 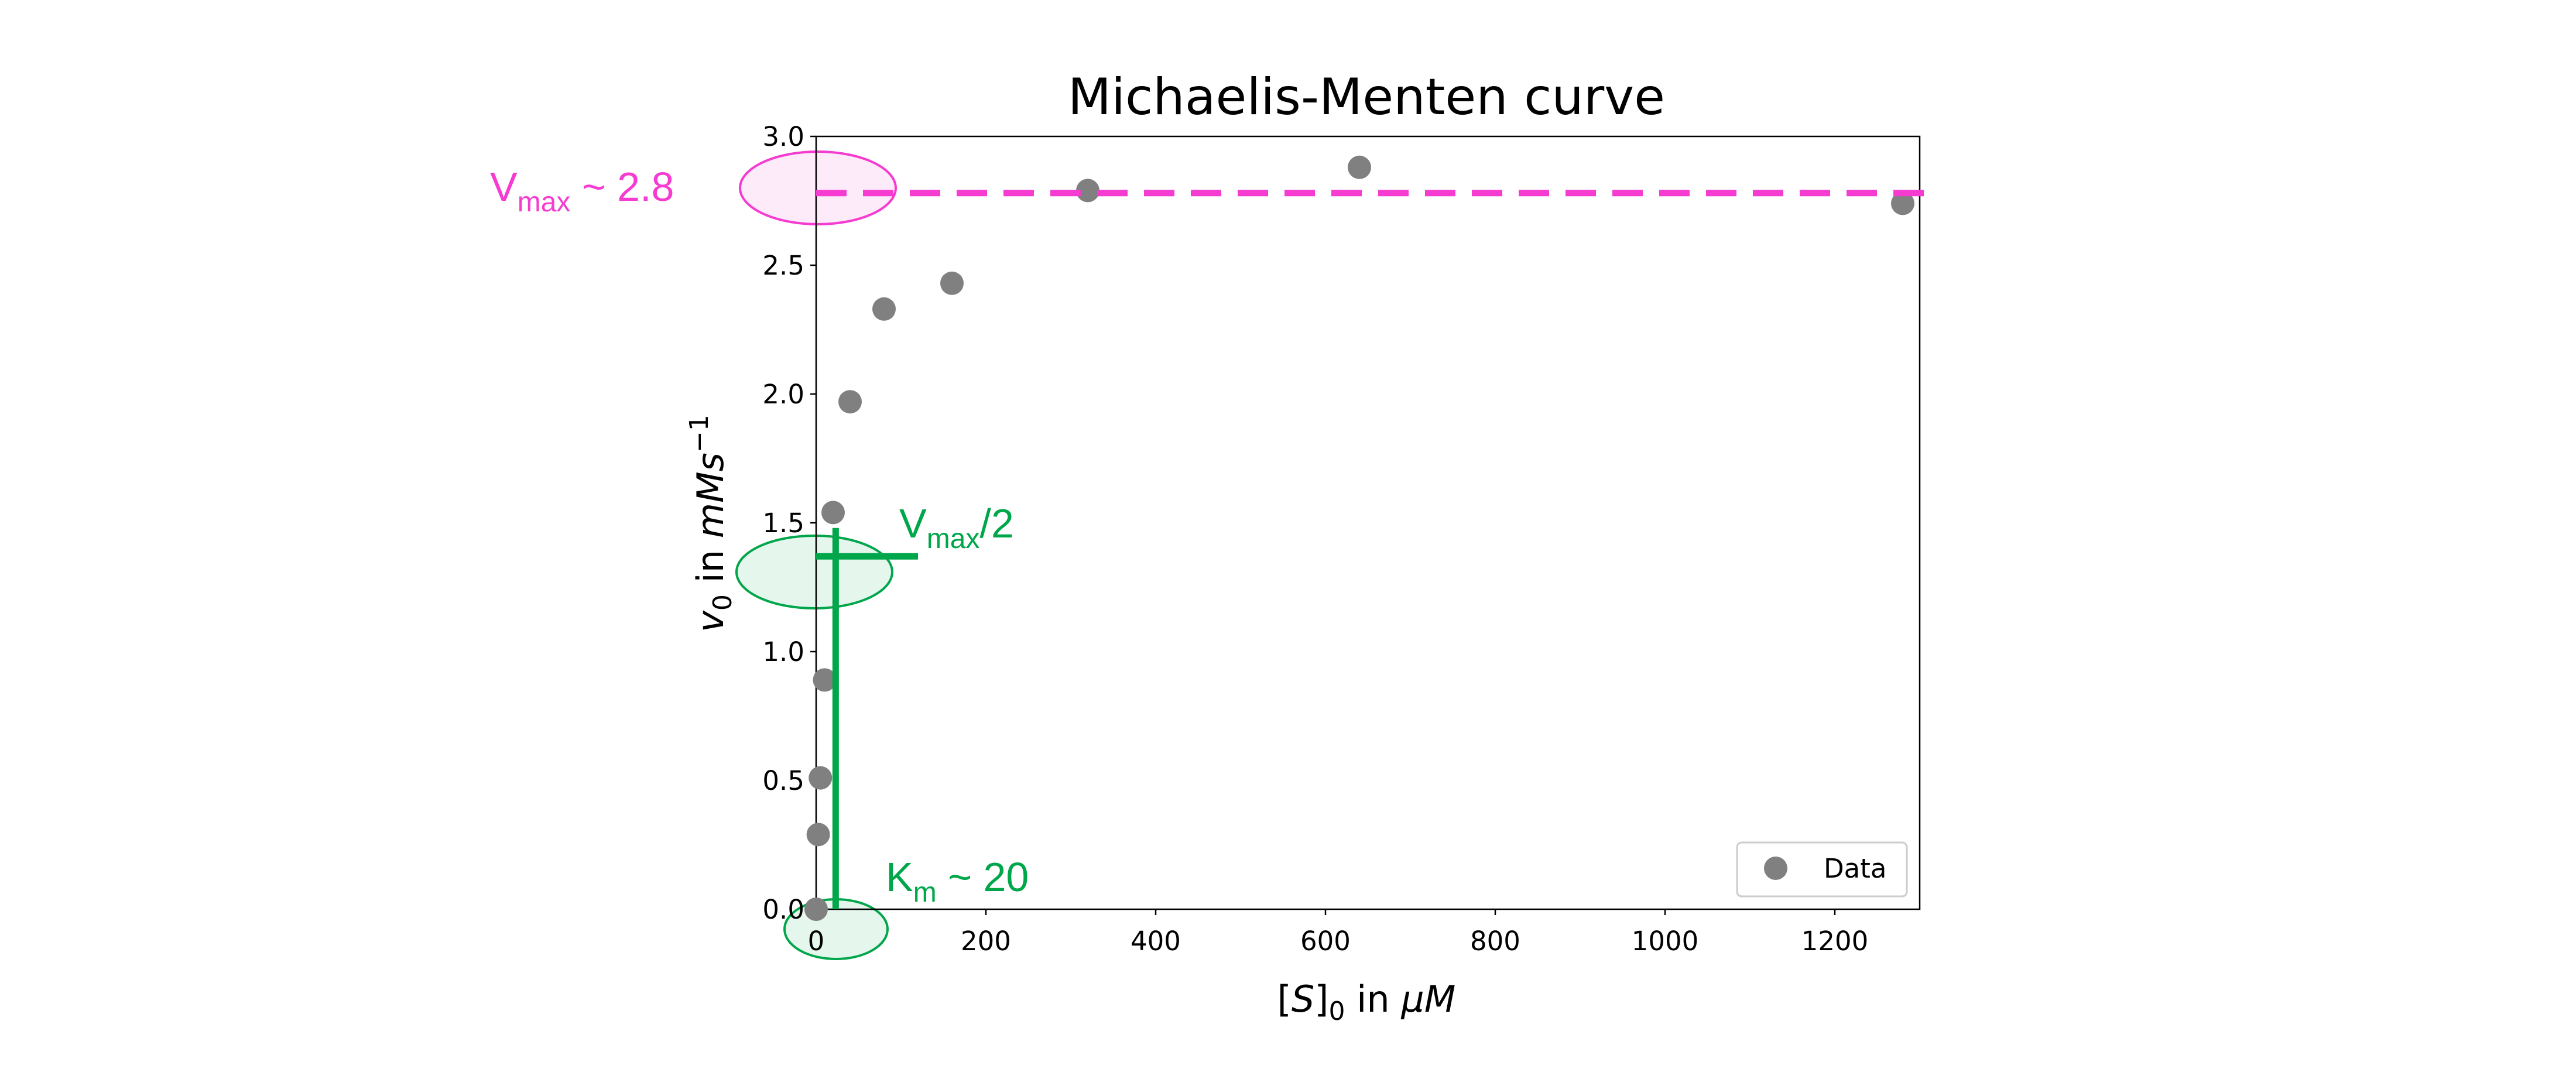 I want to click on legend-box, so click(x=1822, y=869).